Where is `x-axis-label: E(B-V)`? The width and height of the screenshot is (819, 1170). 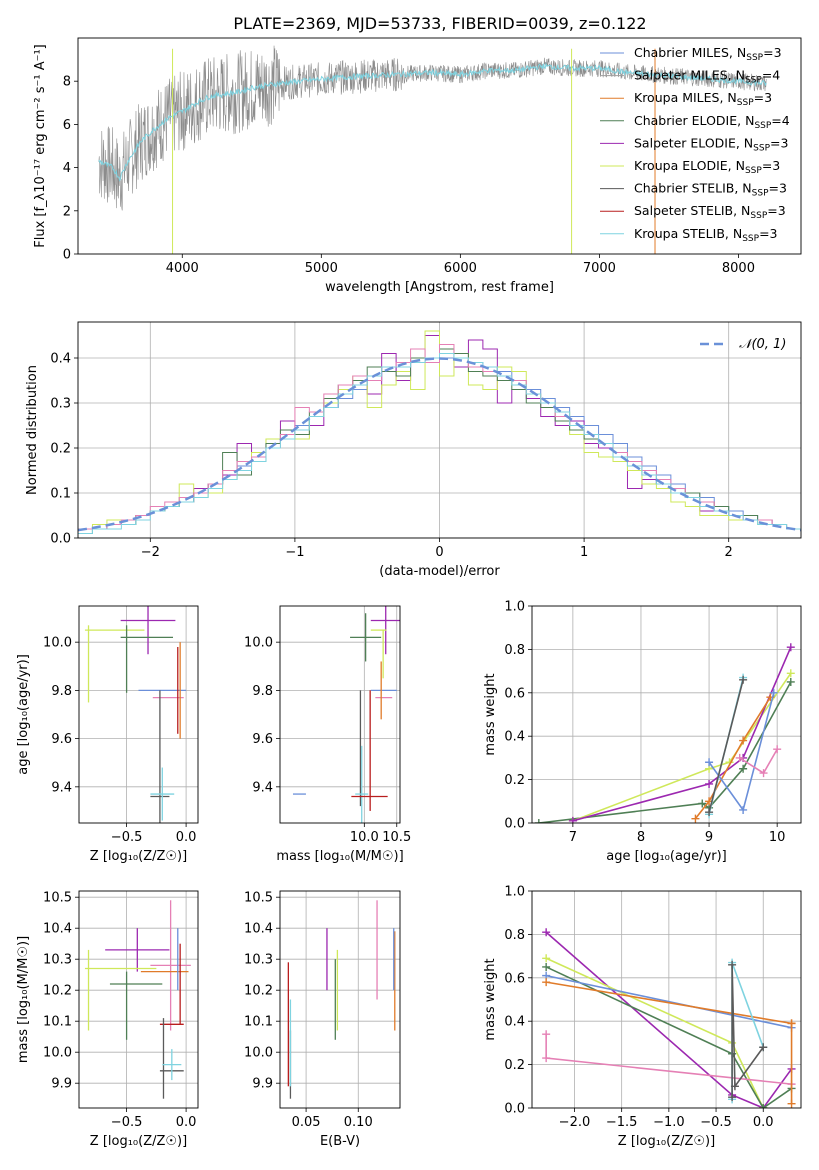
x-axis-label: E(B-V) is located at coordinates (340, 1141).